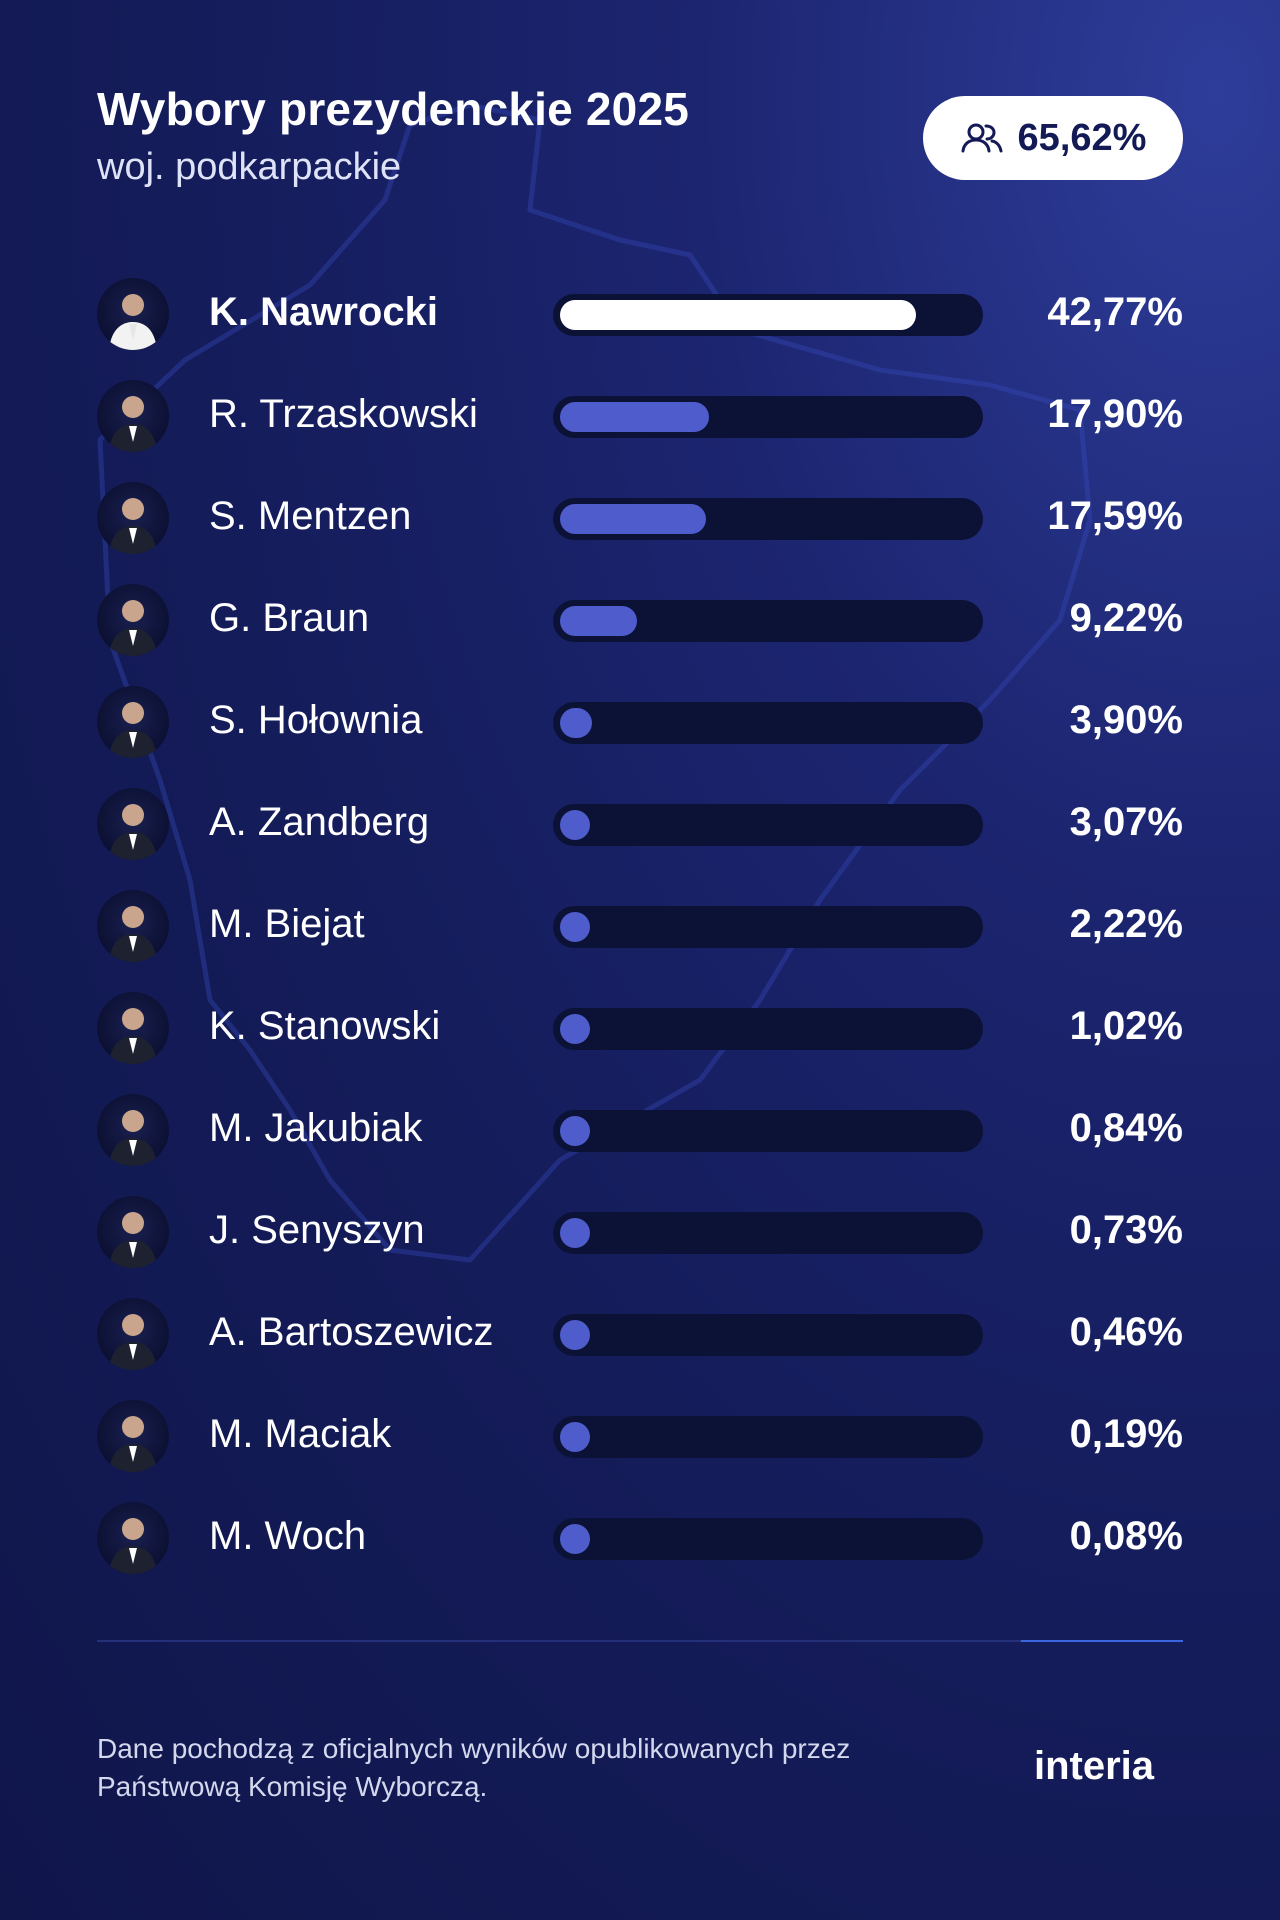  Describe the element at coordinates (1126, 822) in the screenshot. I see `percent-label: 3,07%` at that location.